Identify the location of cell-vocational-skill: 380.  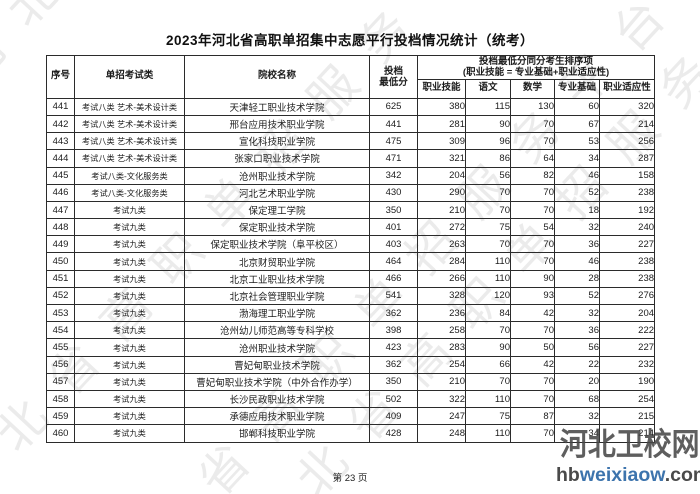
(441, 106).